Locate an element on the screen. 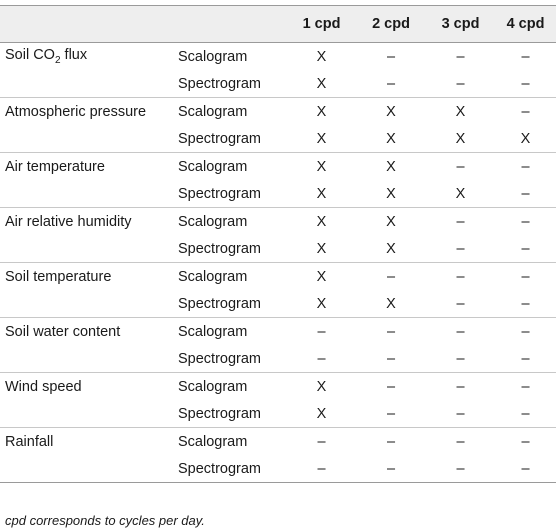 The width and height of the screenshot is (558, 532). mark-4cpd: X is located at coordinates (525, 138).